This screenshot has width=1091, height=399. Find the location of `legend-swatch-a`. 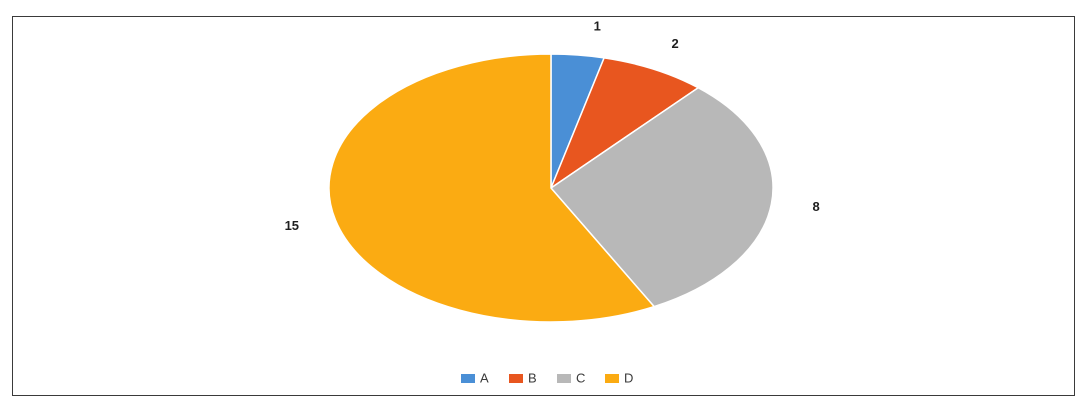

legend-swatch-a is located at coordinates (468, 378).